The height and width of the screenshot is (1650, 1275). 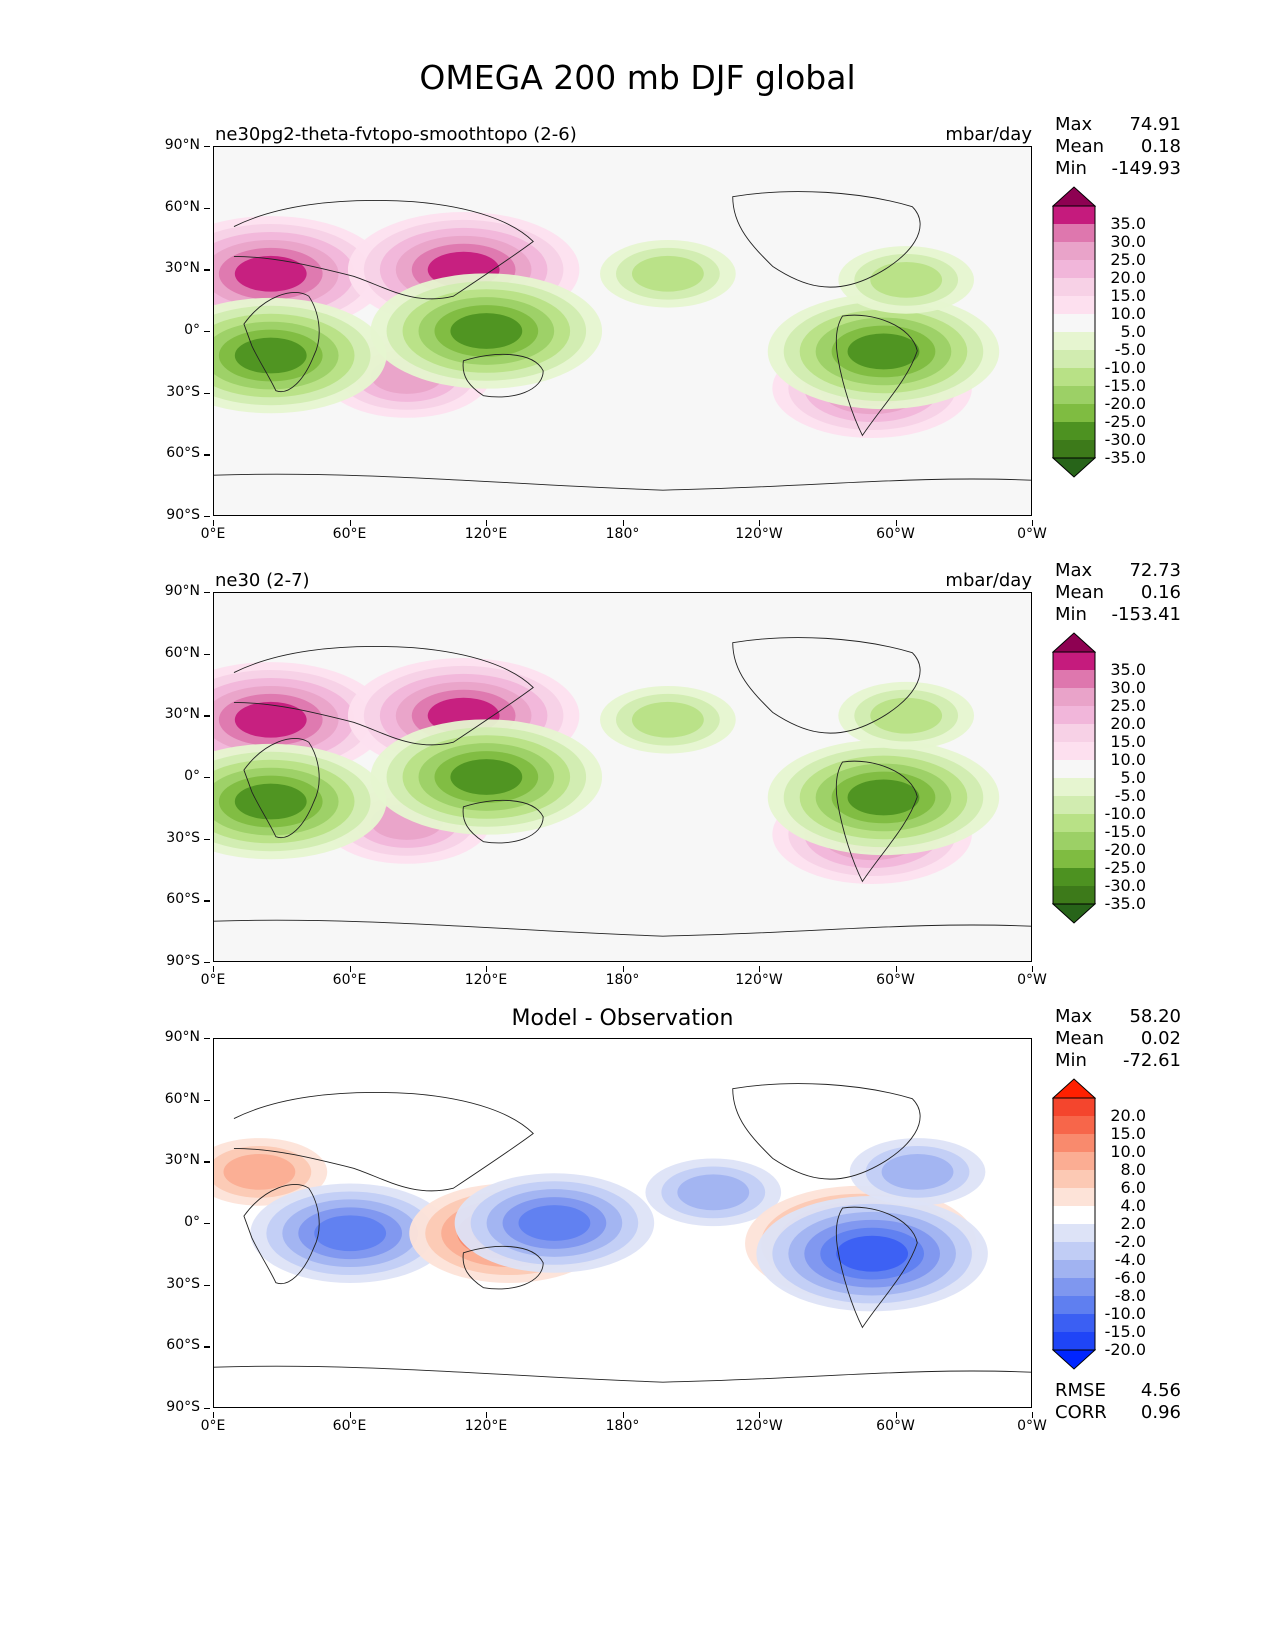 What do you see at coordinates (1125, 439) in the screenshot?
I see `colorbar-tick-label: -30.0` at bounding box center [1125, 439].